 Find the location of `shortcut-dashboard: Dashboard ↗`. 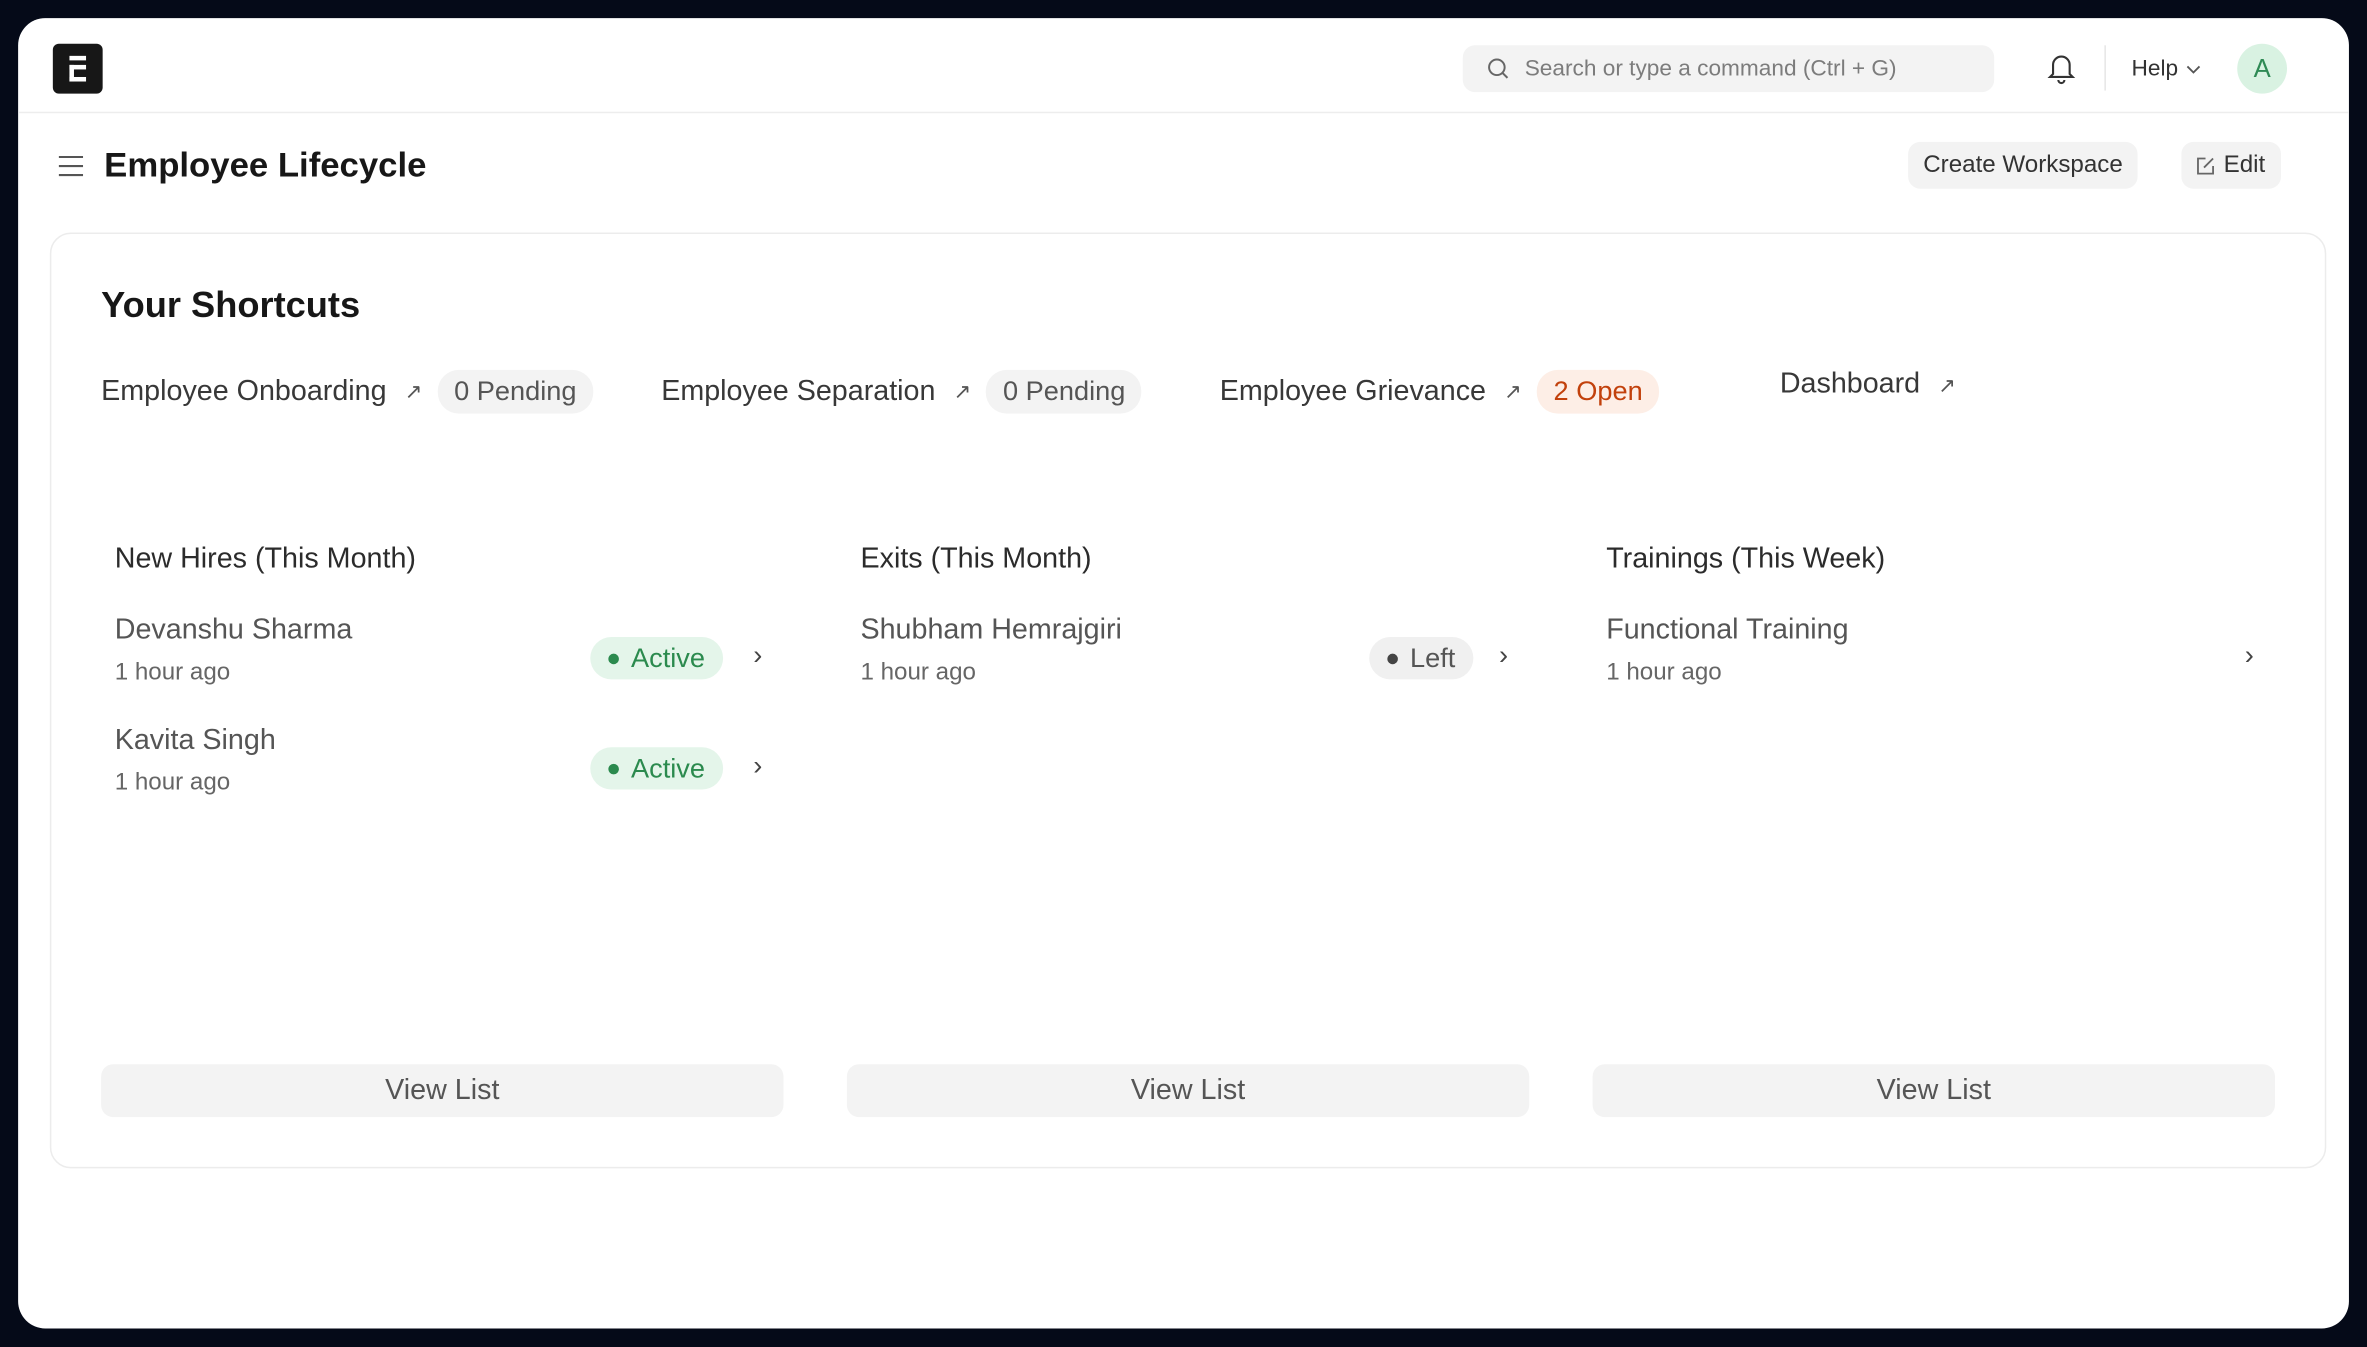

shortcut-dashboard: Dashboard ↗ is located at coordinates (1875, 384).